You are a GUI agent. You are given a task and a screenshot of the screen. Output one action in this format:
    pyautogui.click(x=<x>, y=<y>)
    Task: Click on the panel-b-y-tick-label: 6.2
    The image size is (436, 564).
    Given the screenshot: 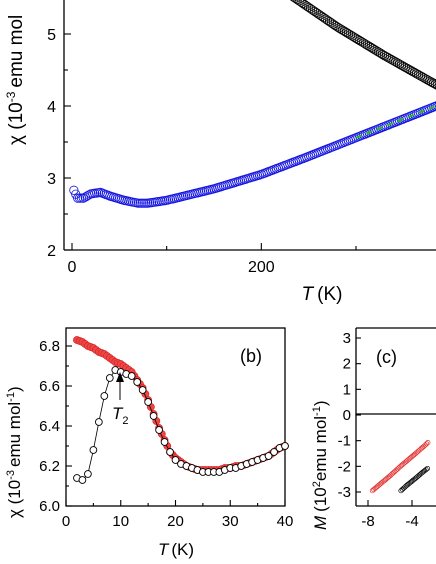 What is the action you would take?
    pyautogui.click(x=49, y=466)
    